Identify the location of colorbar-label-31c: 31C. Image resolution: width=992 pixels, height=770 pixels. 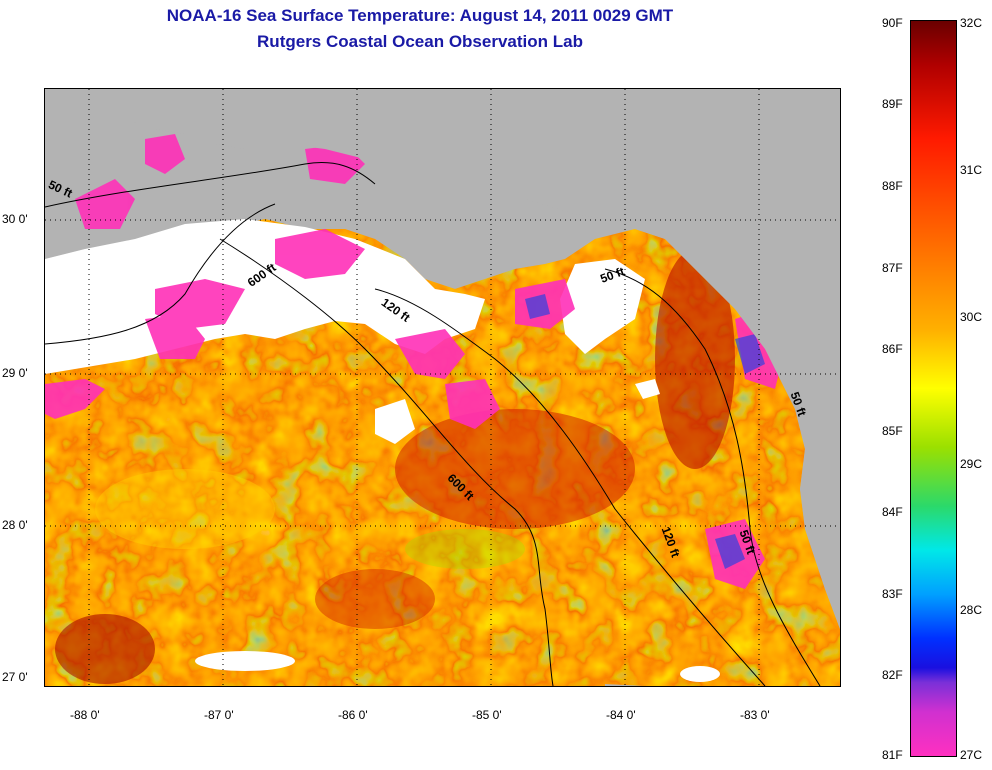
(971, 170).